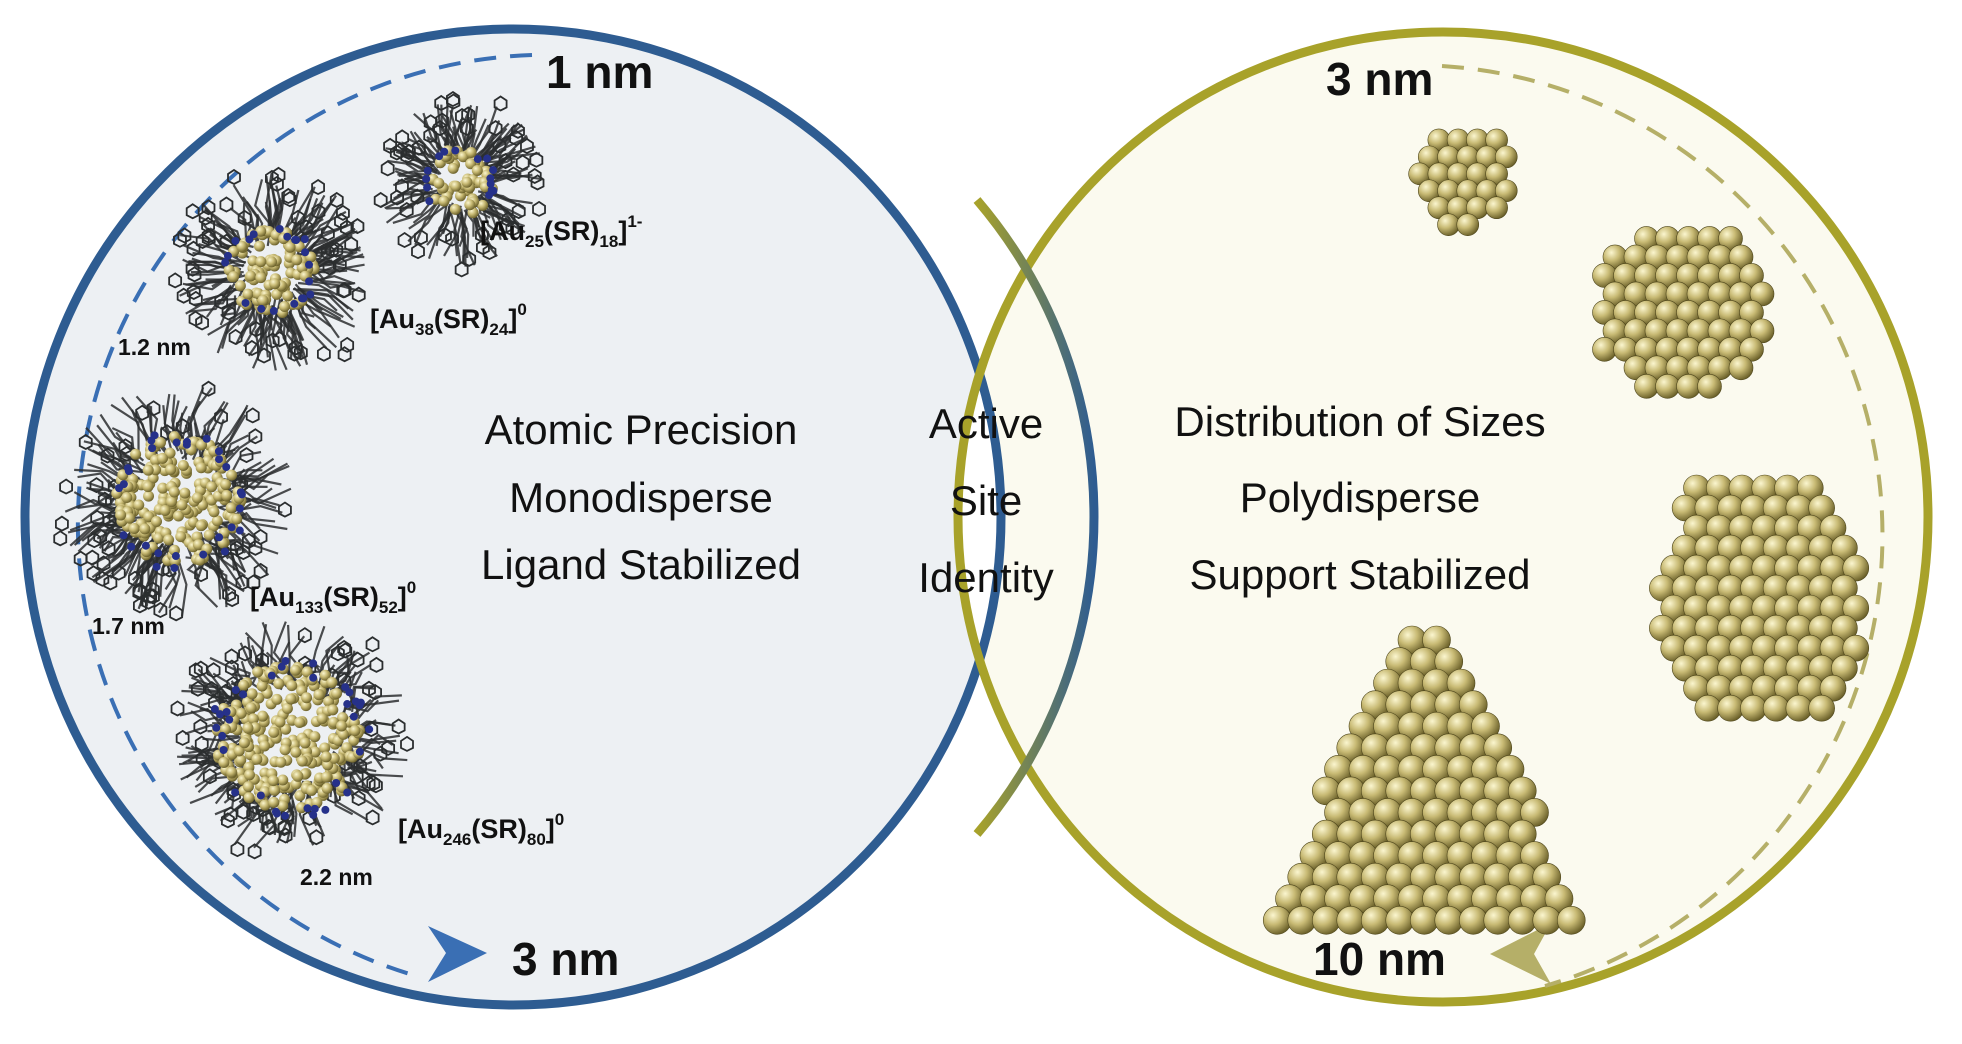 The width and height of the screenshot is (1962, 1044). I want to click on formula-au133: [Au133(SR)52]0, so click(333, 597).